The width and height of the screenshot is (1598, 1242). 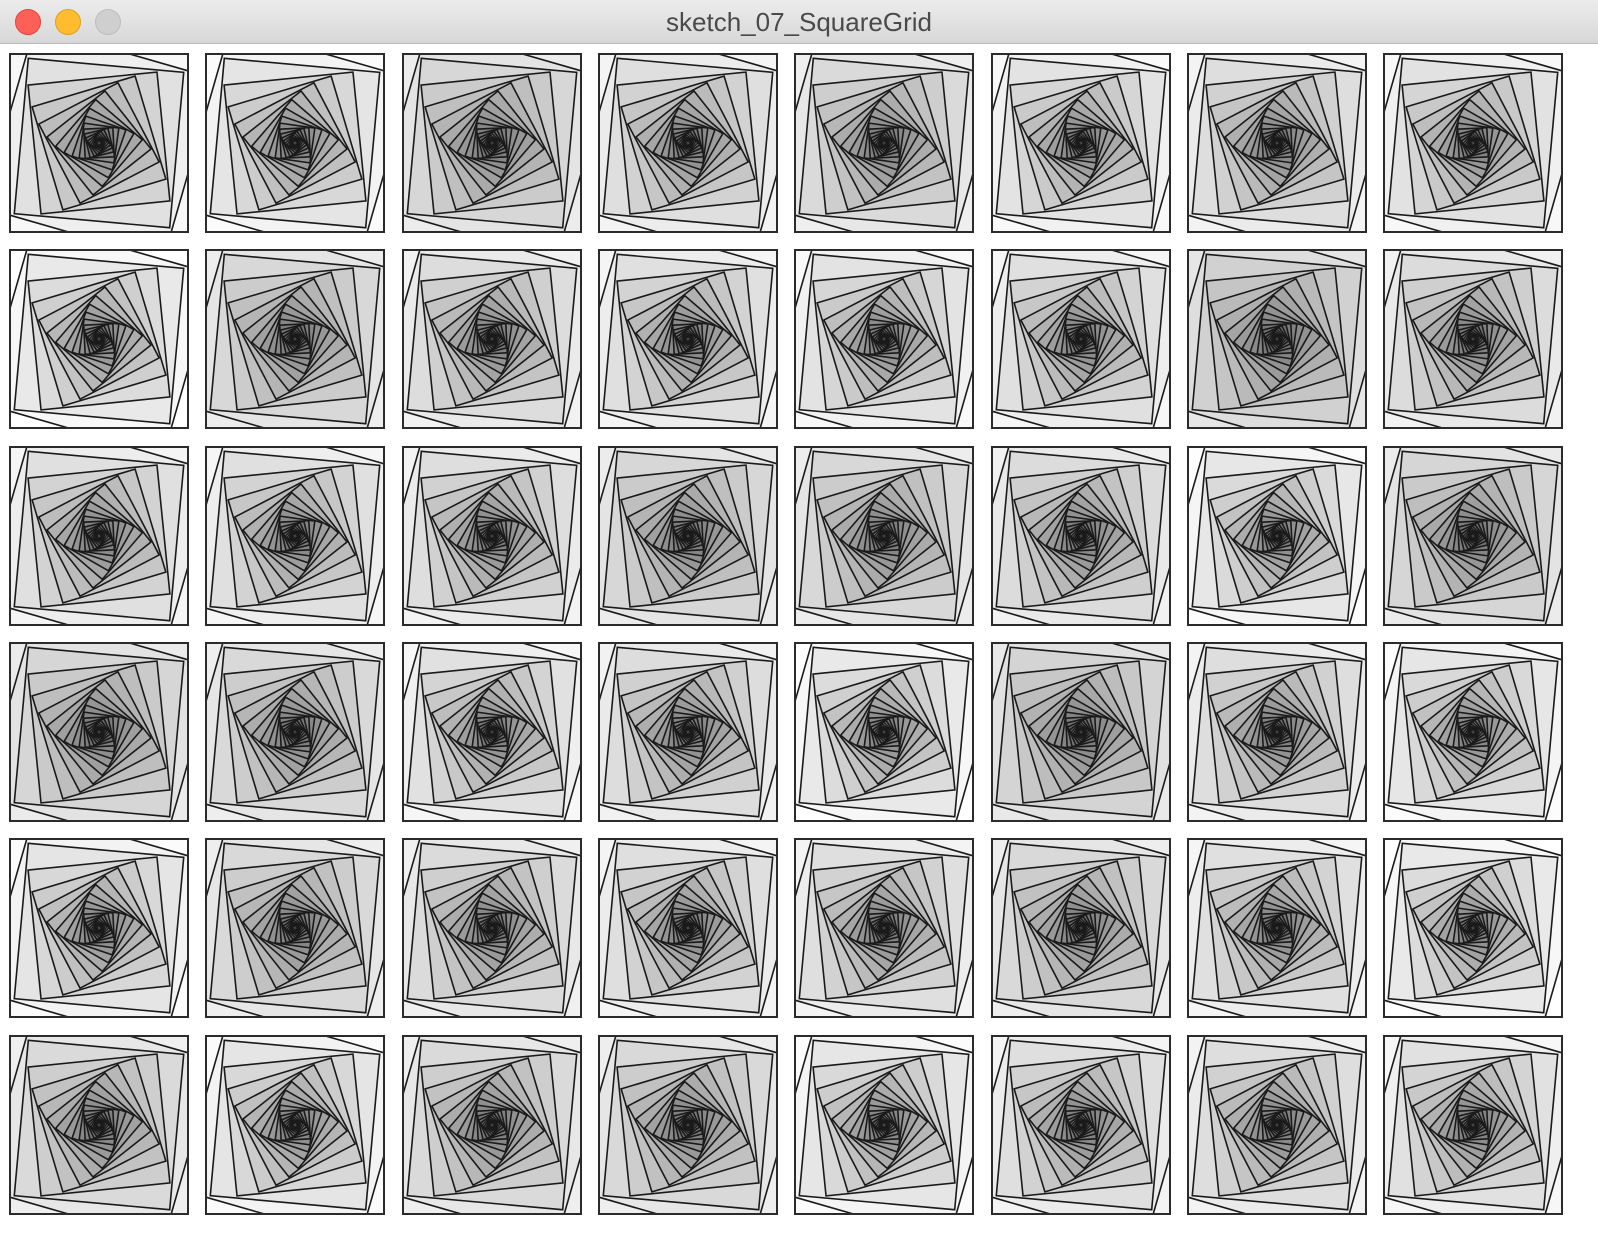 I want to click on title-bar: sketch_07_SquareGrid, so click(x=799, y=22).